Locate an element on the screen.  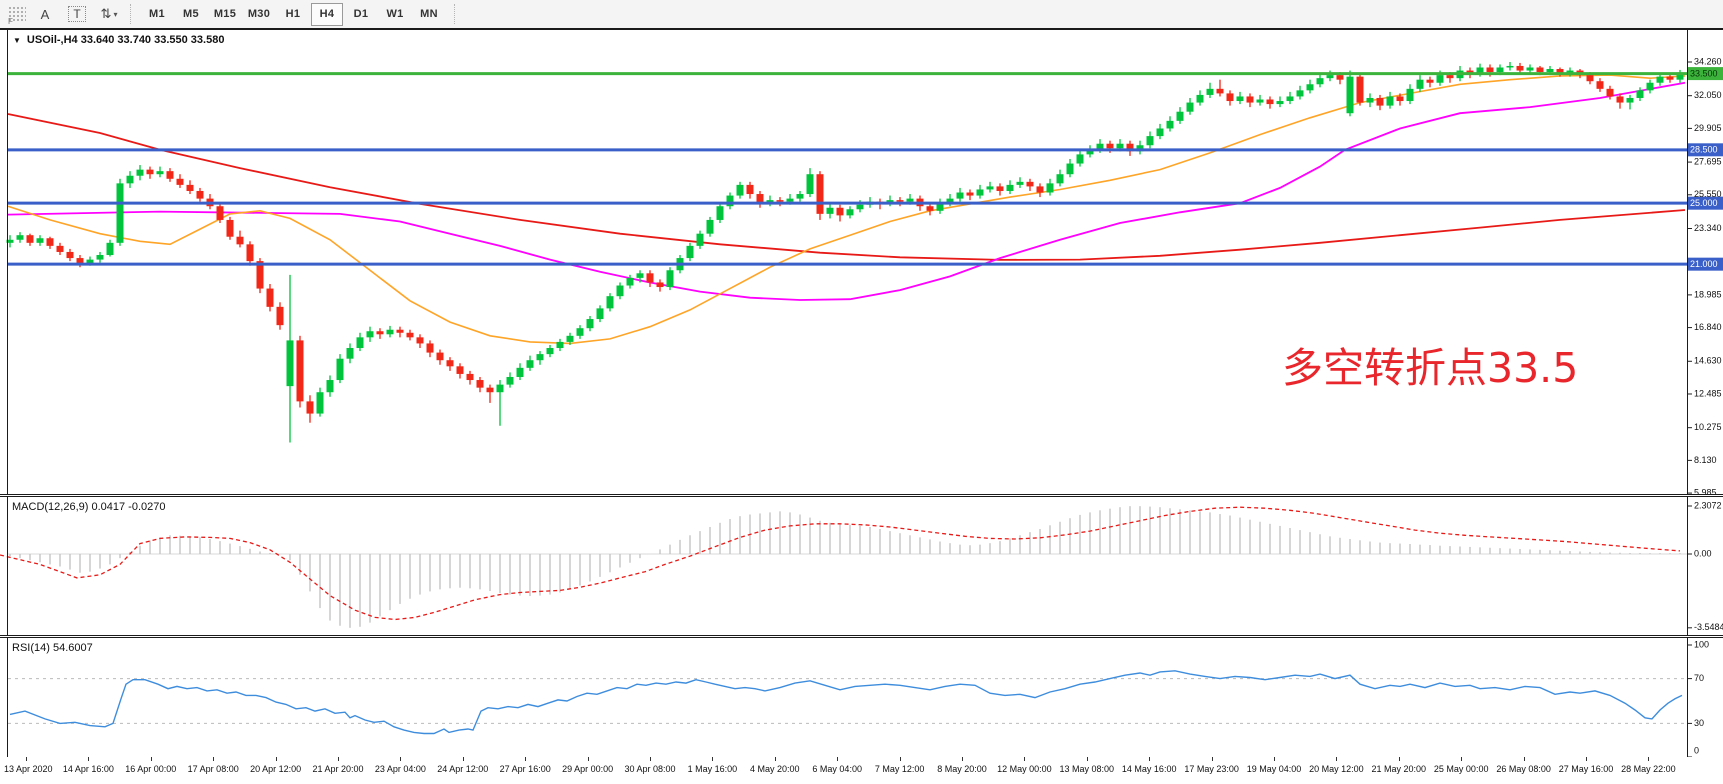
date-label: 13 Apr 2020 is located at coordinates (28, 769).